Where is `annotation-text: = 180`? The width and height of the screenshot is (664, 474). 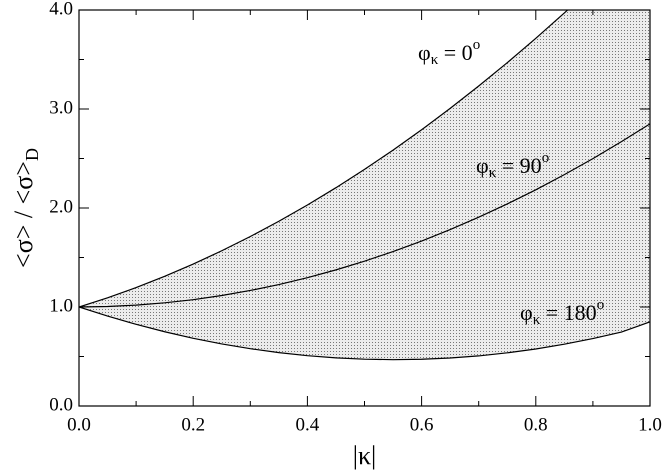 annotation-text: = 180 is located at coordinates (568, 312).